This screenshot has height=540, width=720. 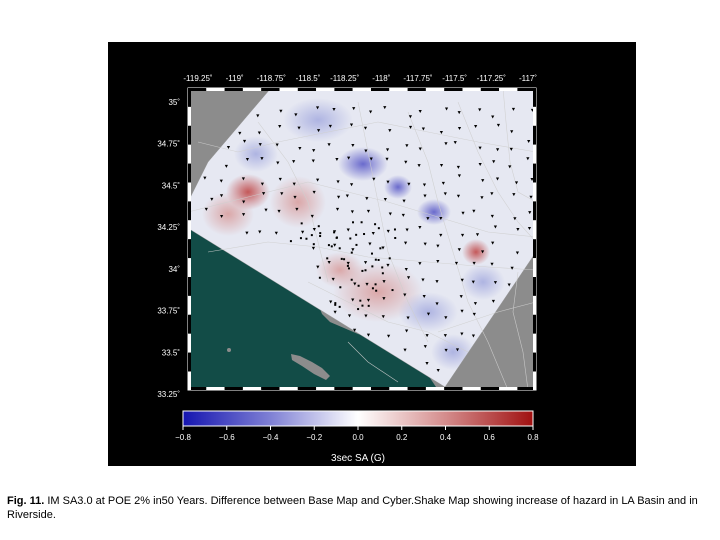 What do you see at coordinates (272, 78) in the screenshot?
I see `longitude-tick-label: -118.75˚` at bounding box center [272, 78].